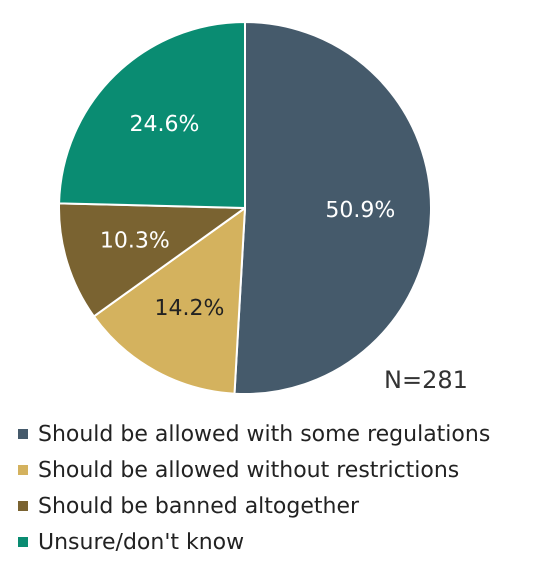 The height and width of the screenshot is (567, 537). Describe the element at coordinates (141, 542) in the screenshot. I see `legend-label: Unsure/don't know` at that location.